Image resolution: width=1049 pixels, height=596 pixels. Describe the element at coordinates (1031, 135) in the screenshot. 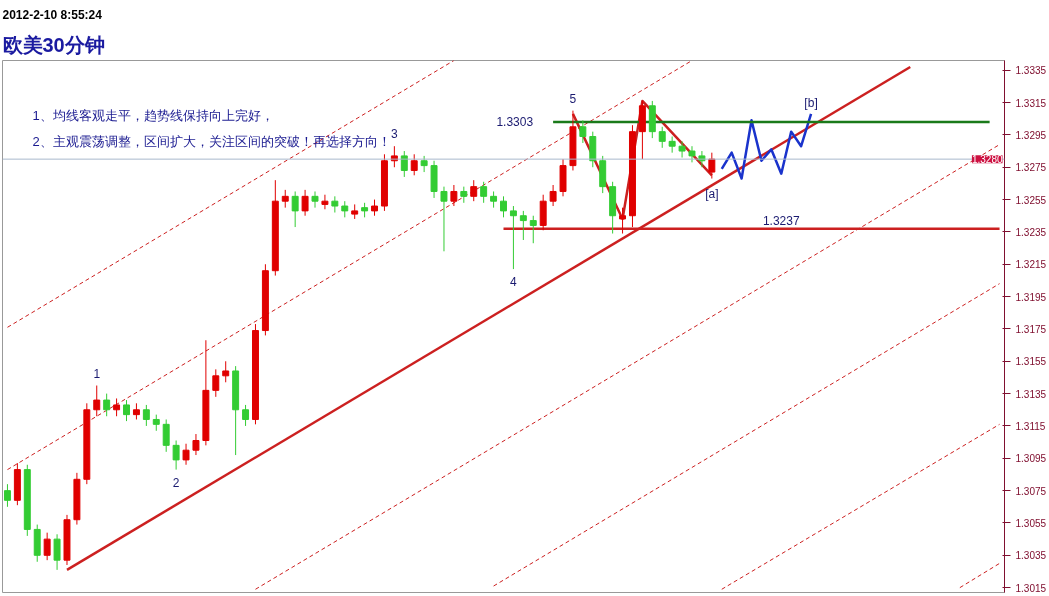

I see `y-tick-label: 1.3295` at that location.